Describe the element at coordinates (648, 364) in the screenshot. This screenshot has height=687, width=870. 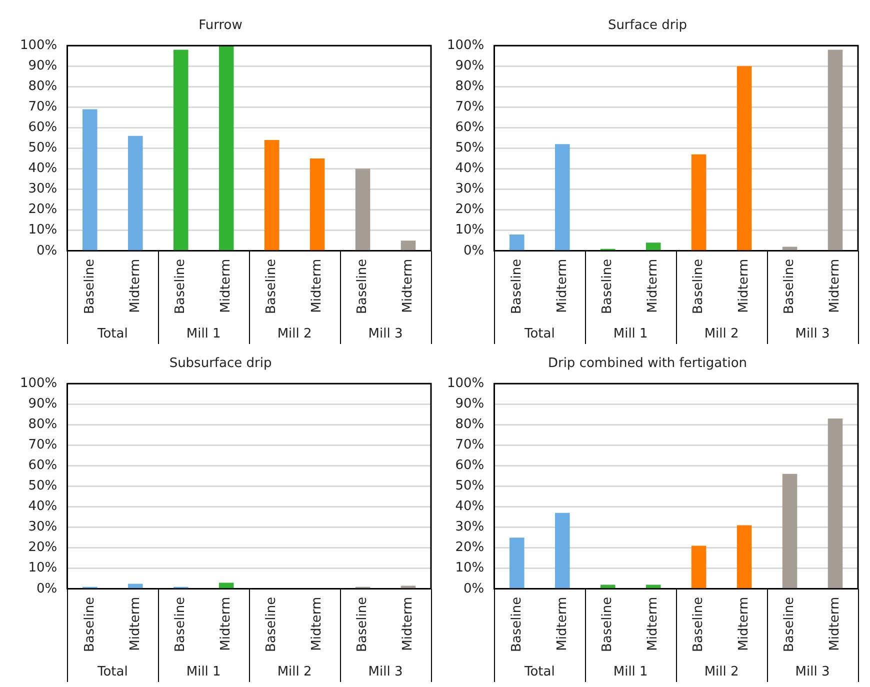
I see `chart-title: Drip combined with fertigation` at that location.